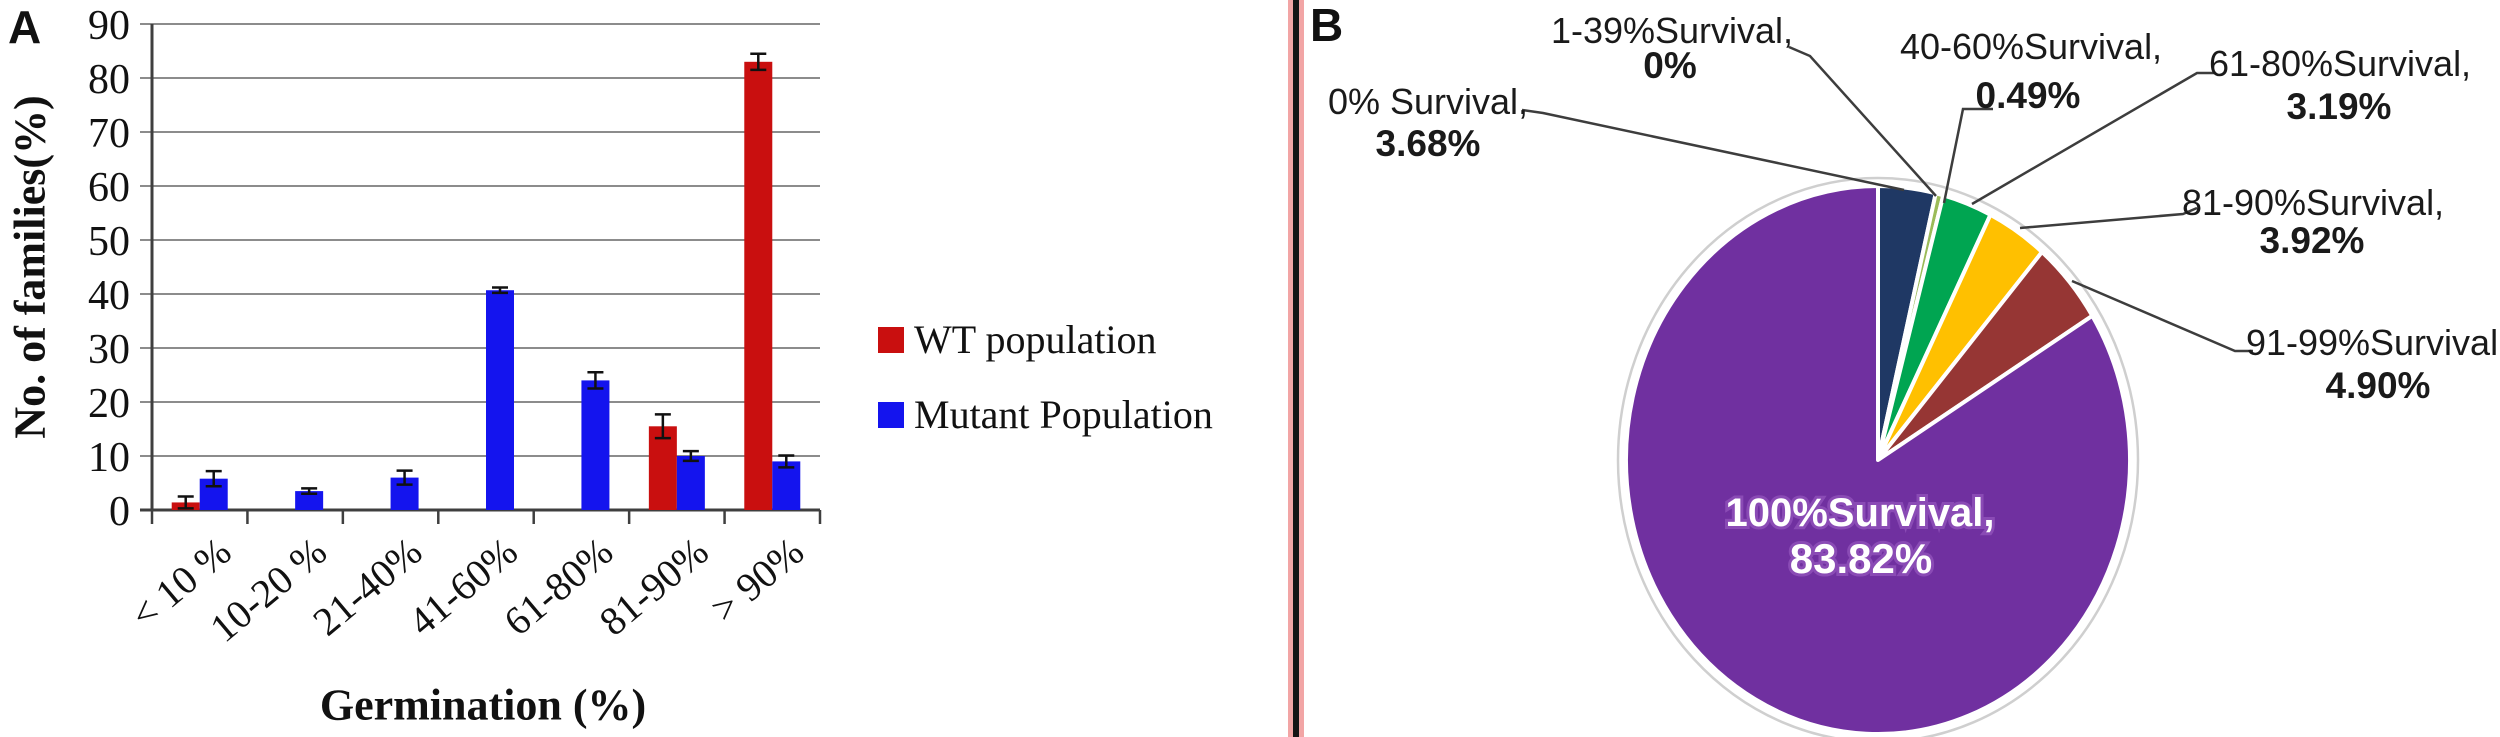 This screenshot has width=2500, height=737. I want to click on legend-swatch-mutant, so click(891, 415).